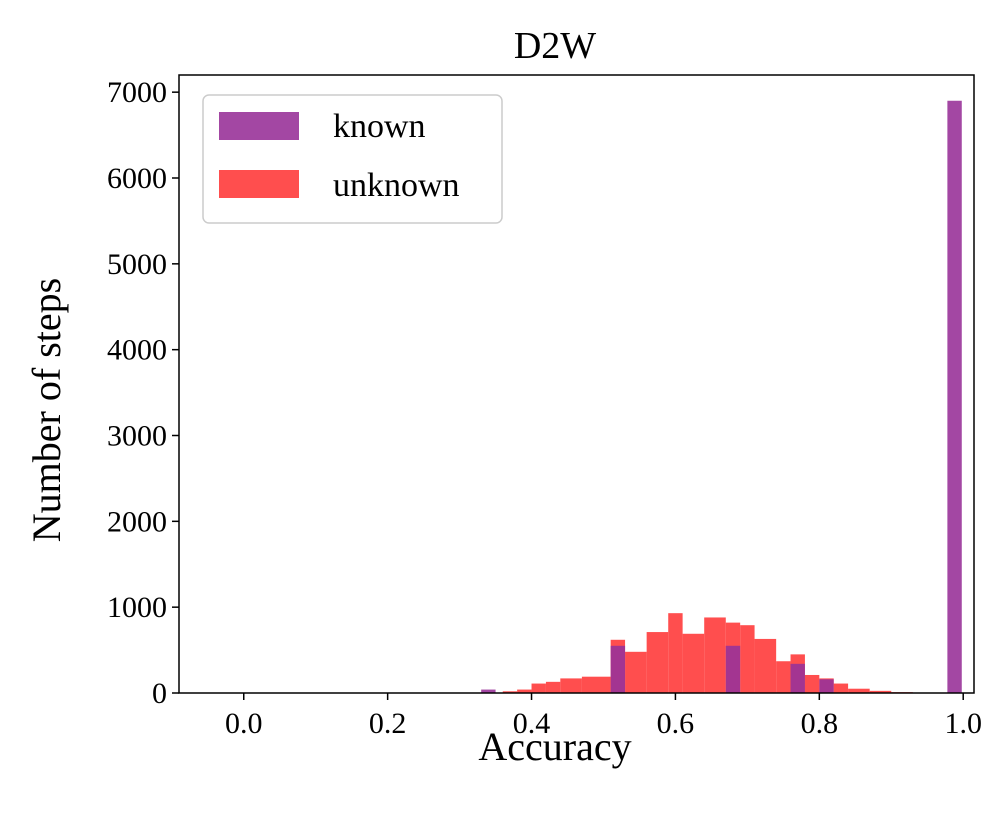 Image resolution: width=992 pixels, height=830 pixels. What do you see at coordinates (137, 350) in the screenshot?
I see `y-tick-label: 4000` at bounding box center [137, 350].